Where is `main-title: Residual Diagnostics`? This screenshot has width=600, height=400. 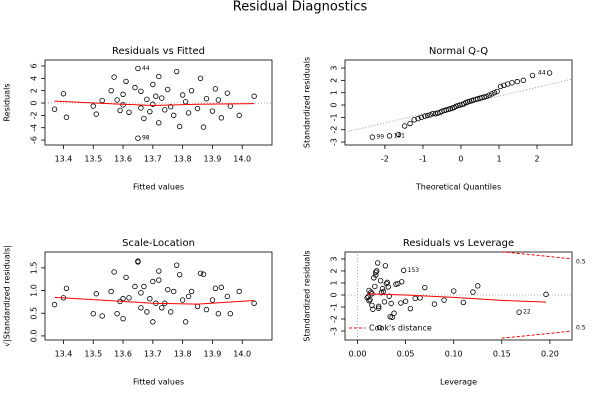
main-title: Residual Diagnostics is located at coordinates (300, 7).